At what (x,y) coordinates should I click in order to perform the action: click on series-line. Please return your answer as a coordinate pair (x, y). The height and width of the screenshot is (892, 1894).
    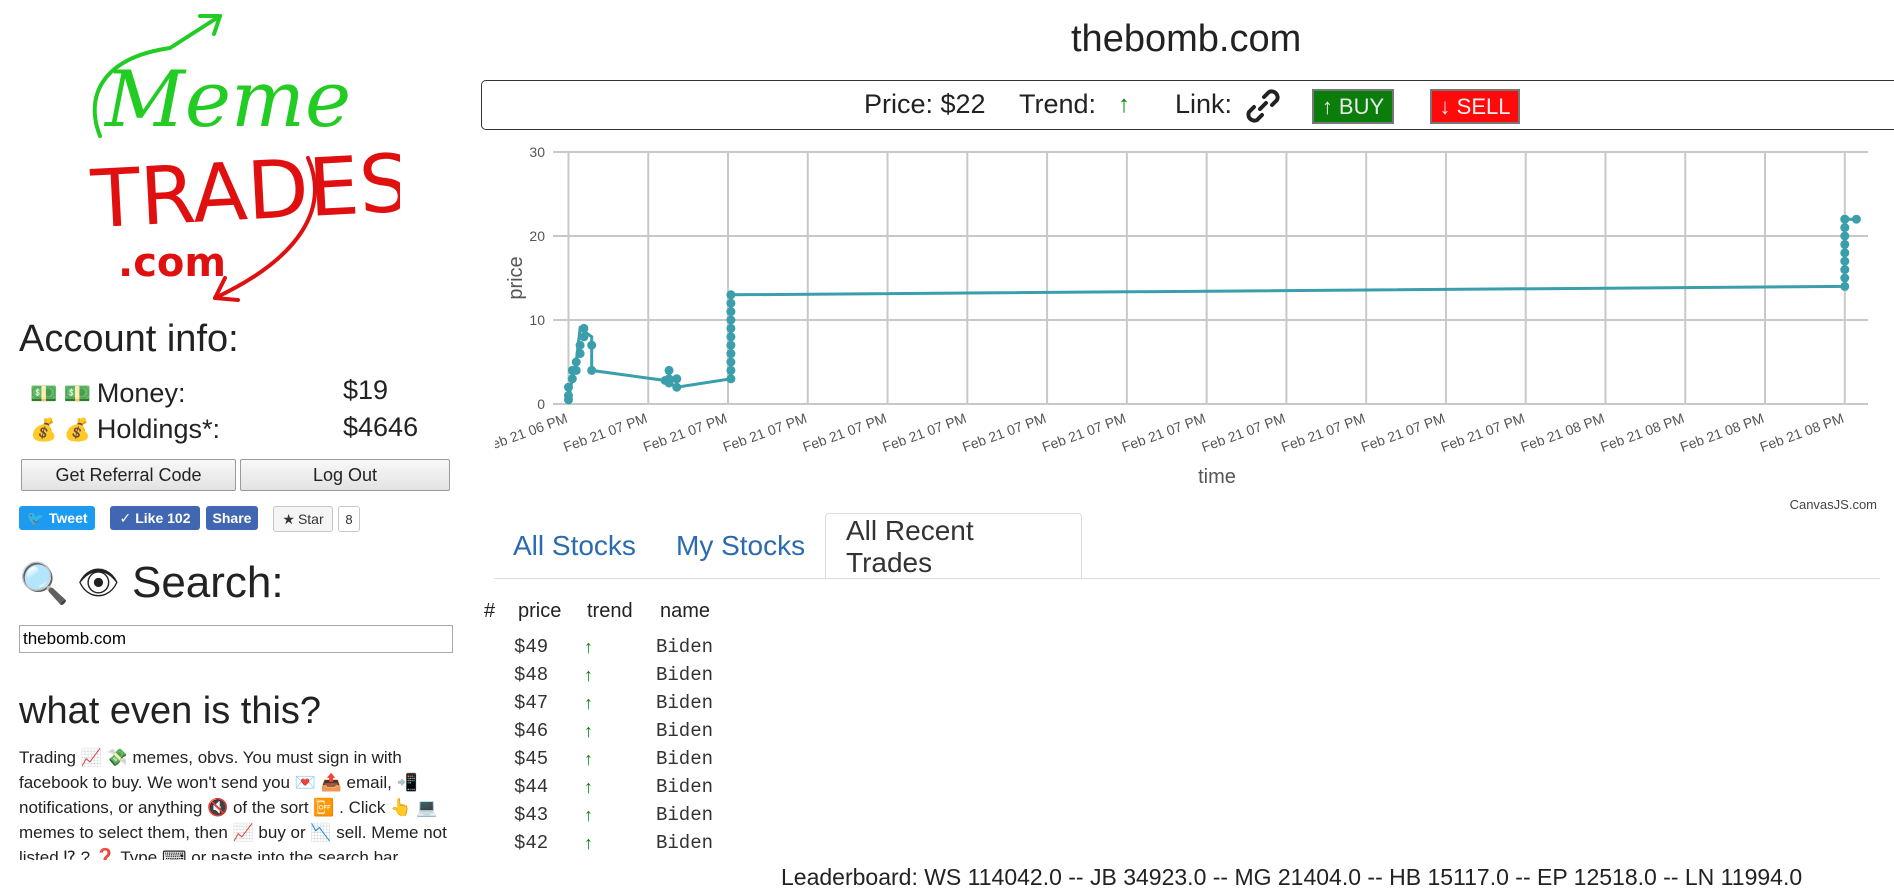
    Looking at the image, I should click on (1212, 309).